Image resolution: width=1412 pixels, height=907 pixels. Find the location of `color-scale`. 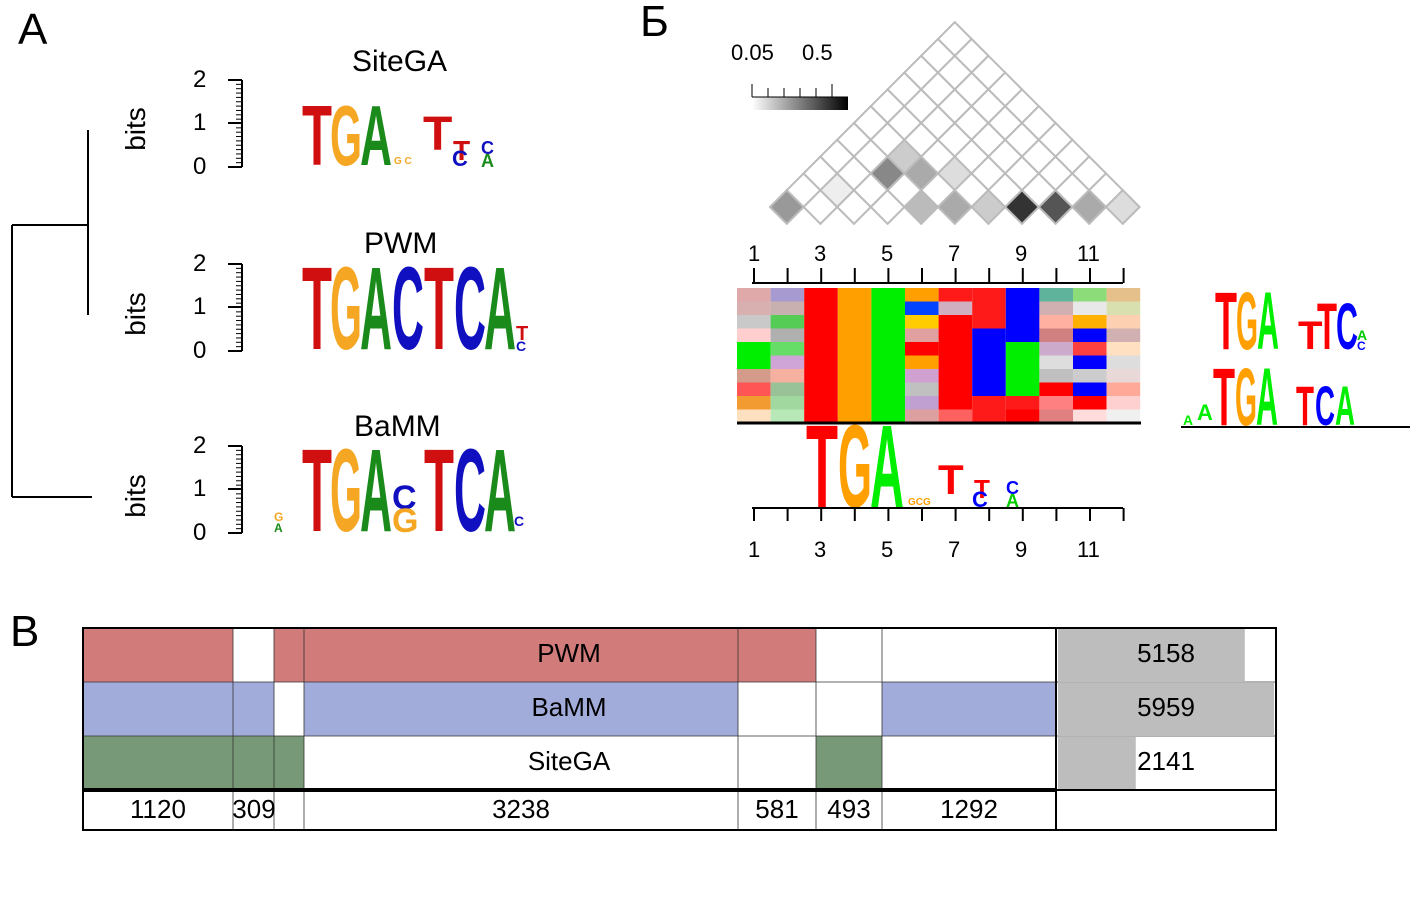

color-scale is located at coordinates (799, 97).